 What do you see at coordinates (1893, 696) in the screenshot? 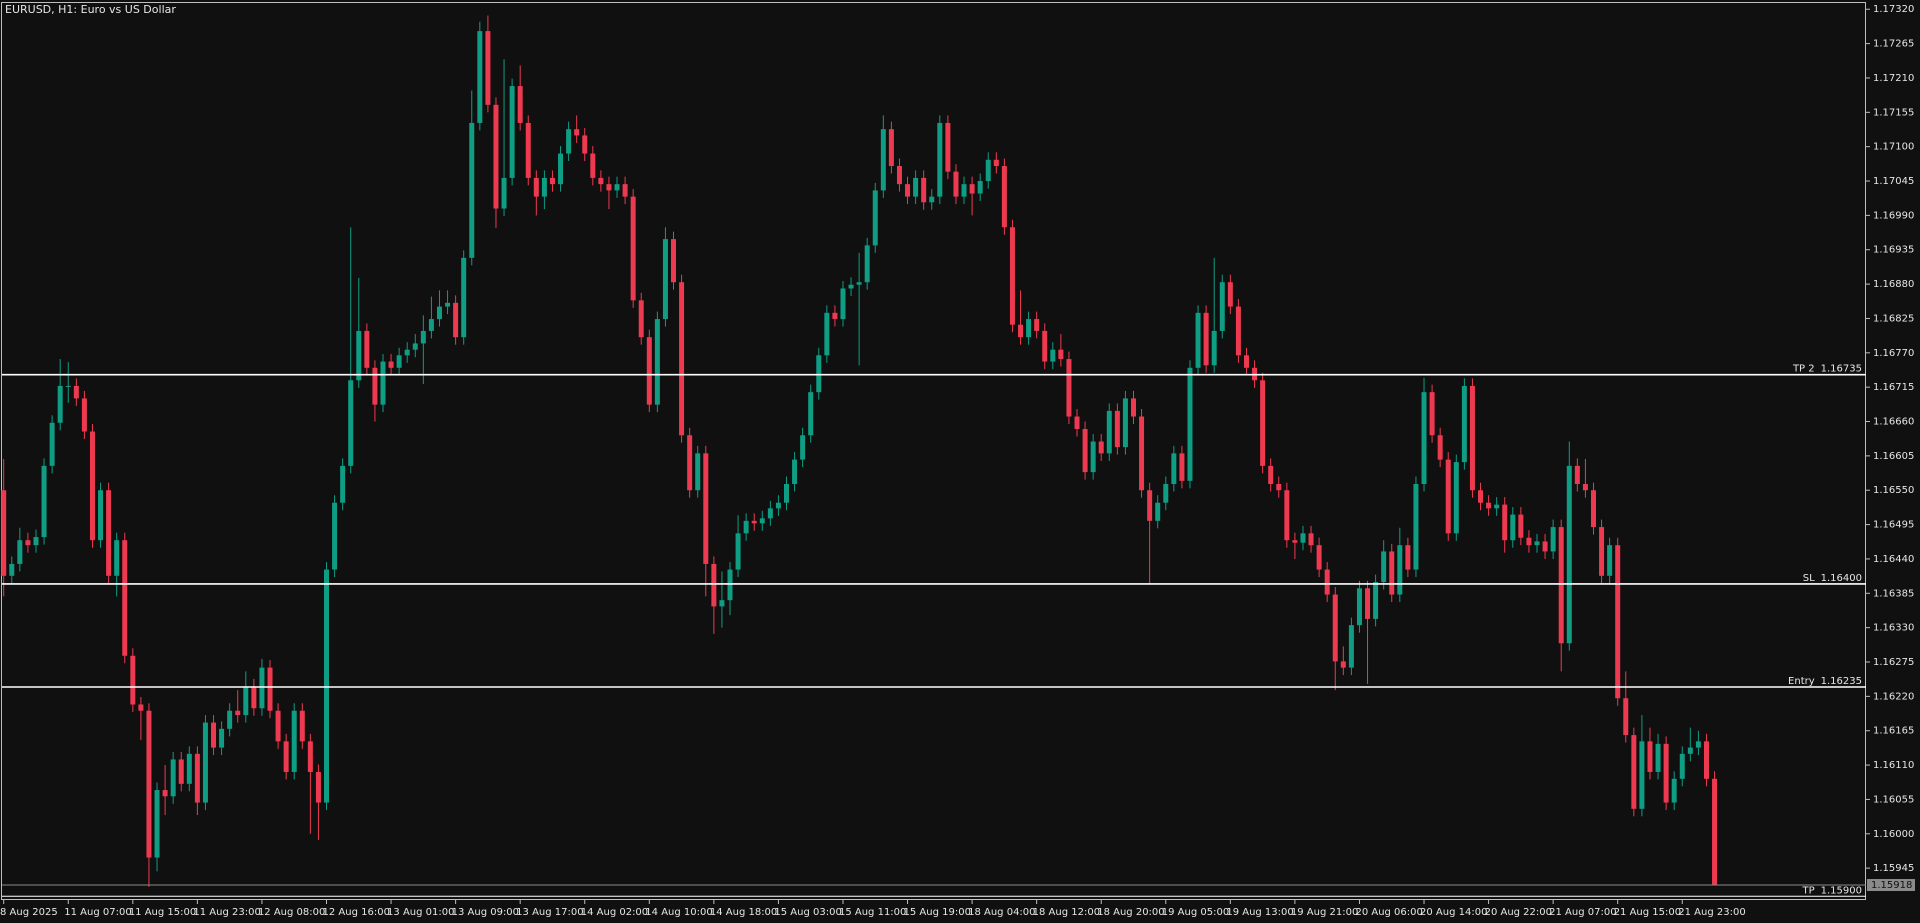
I see `y-tick-label: 1.16220` at bounding box center [1893, 696].